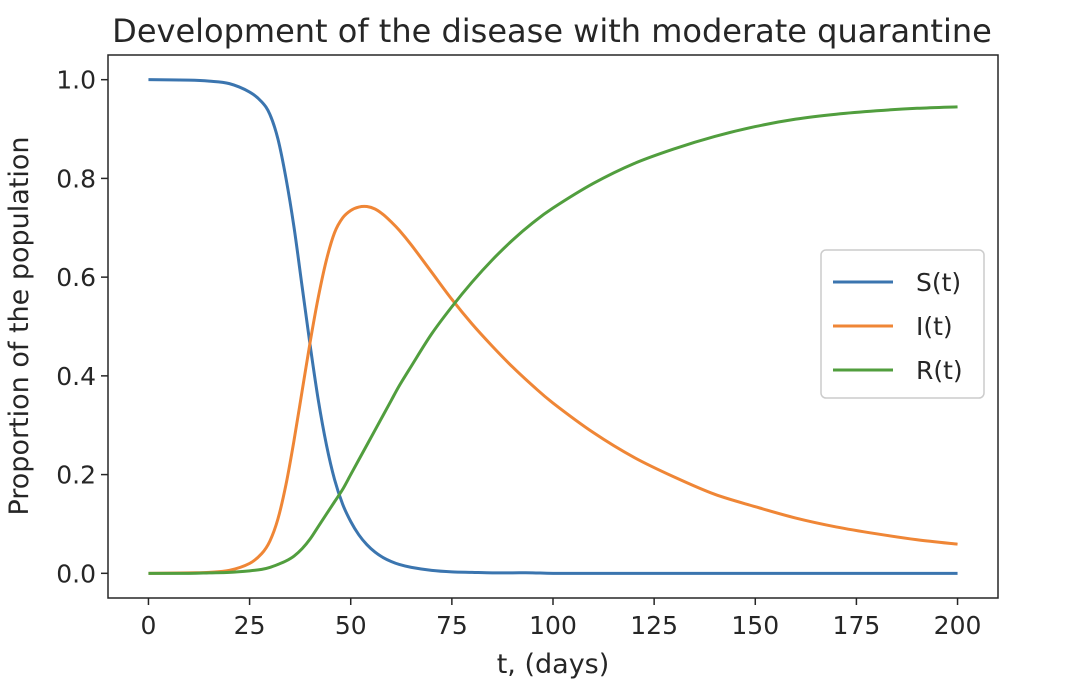 This screenshot has height=684, width=1088. What do you see at coordinates (76, 475) in the screenshot?
I see `y-tick-label: 0.2` at bounding box center [76, 475].